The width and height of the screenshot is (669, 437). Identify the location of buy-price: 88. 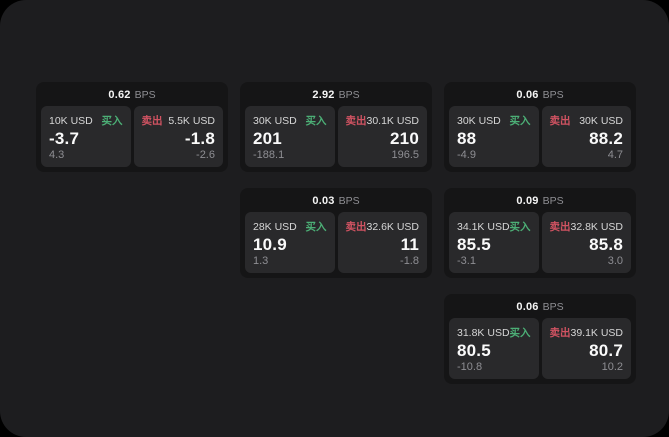
(467, 138).